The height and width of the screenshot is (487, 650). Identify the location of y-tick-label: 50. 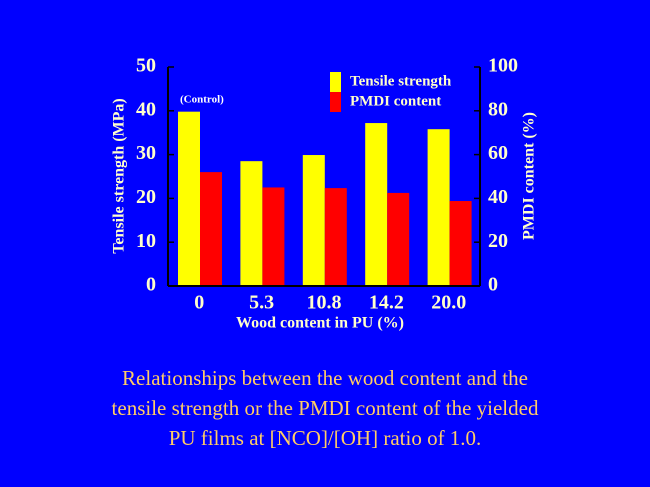
(146, 66).